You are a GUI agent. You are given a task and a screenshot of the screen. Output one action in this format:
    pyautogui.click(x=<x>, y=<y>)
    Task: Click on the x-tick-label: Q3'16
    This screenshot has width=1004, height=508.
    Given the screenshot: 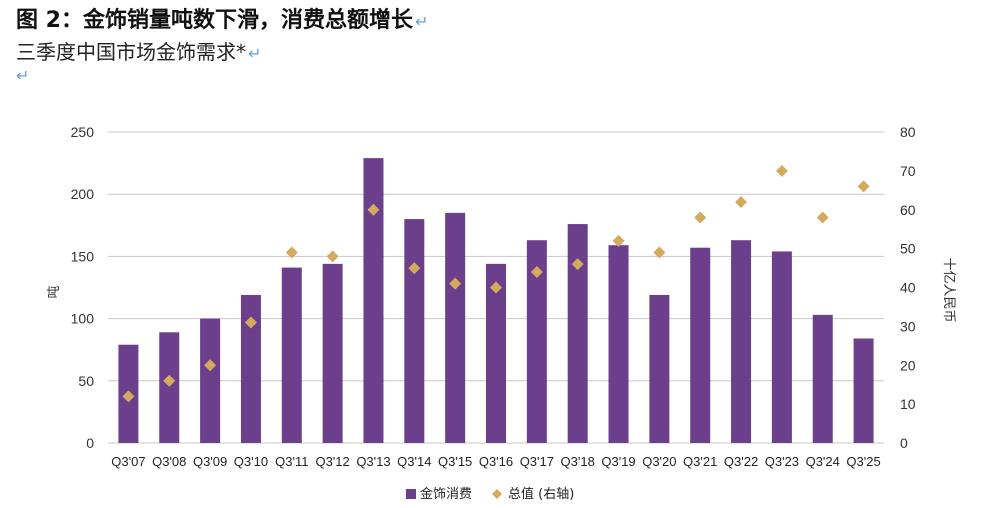 What is the action you would take?
    pyautogui.click(x=496, y=461)
    